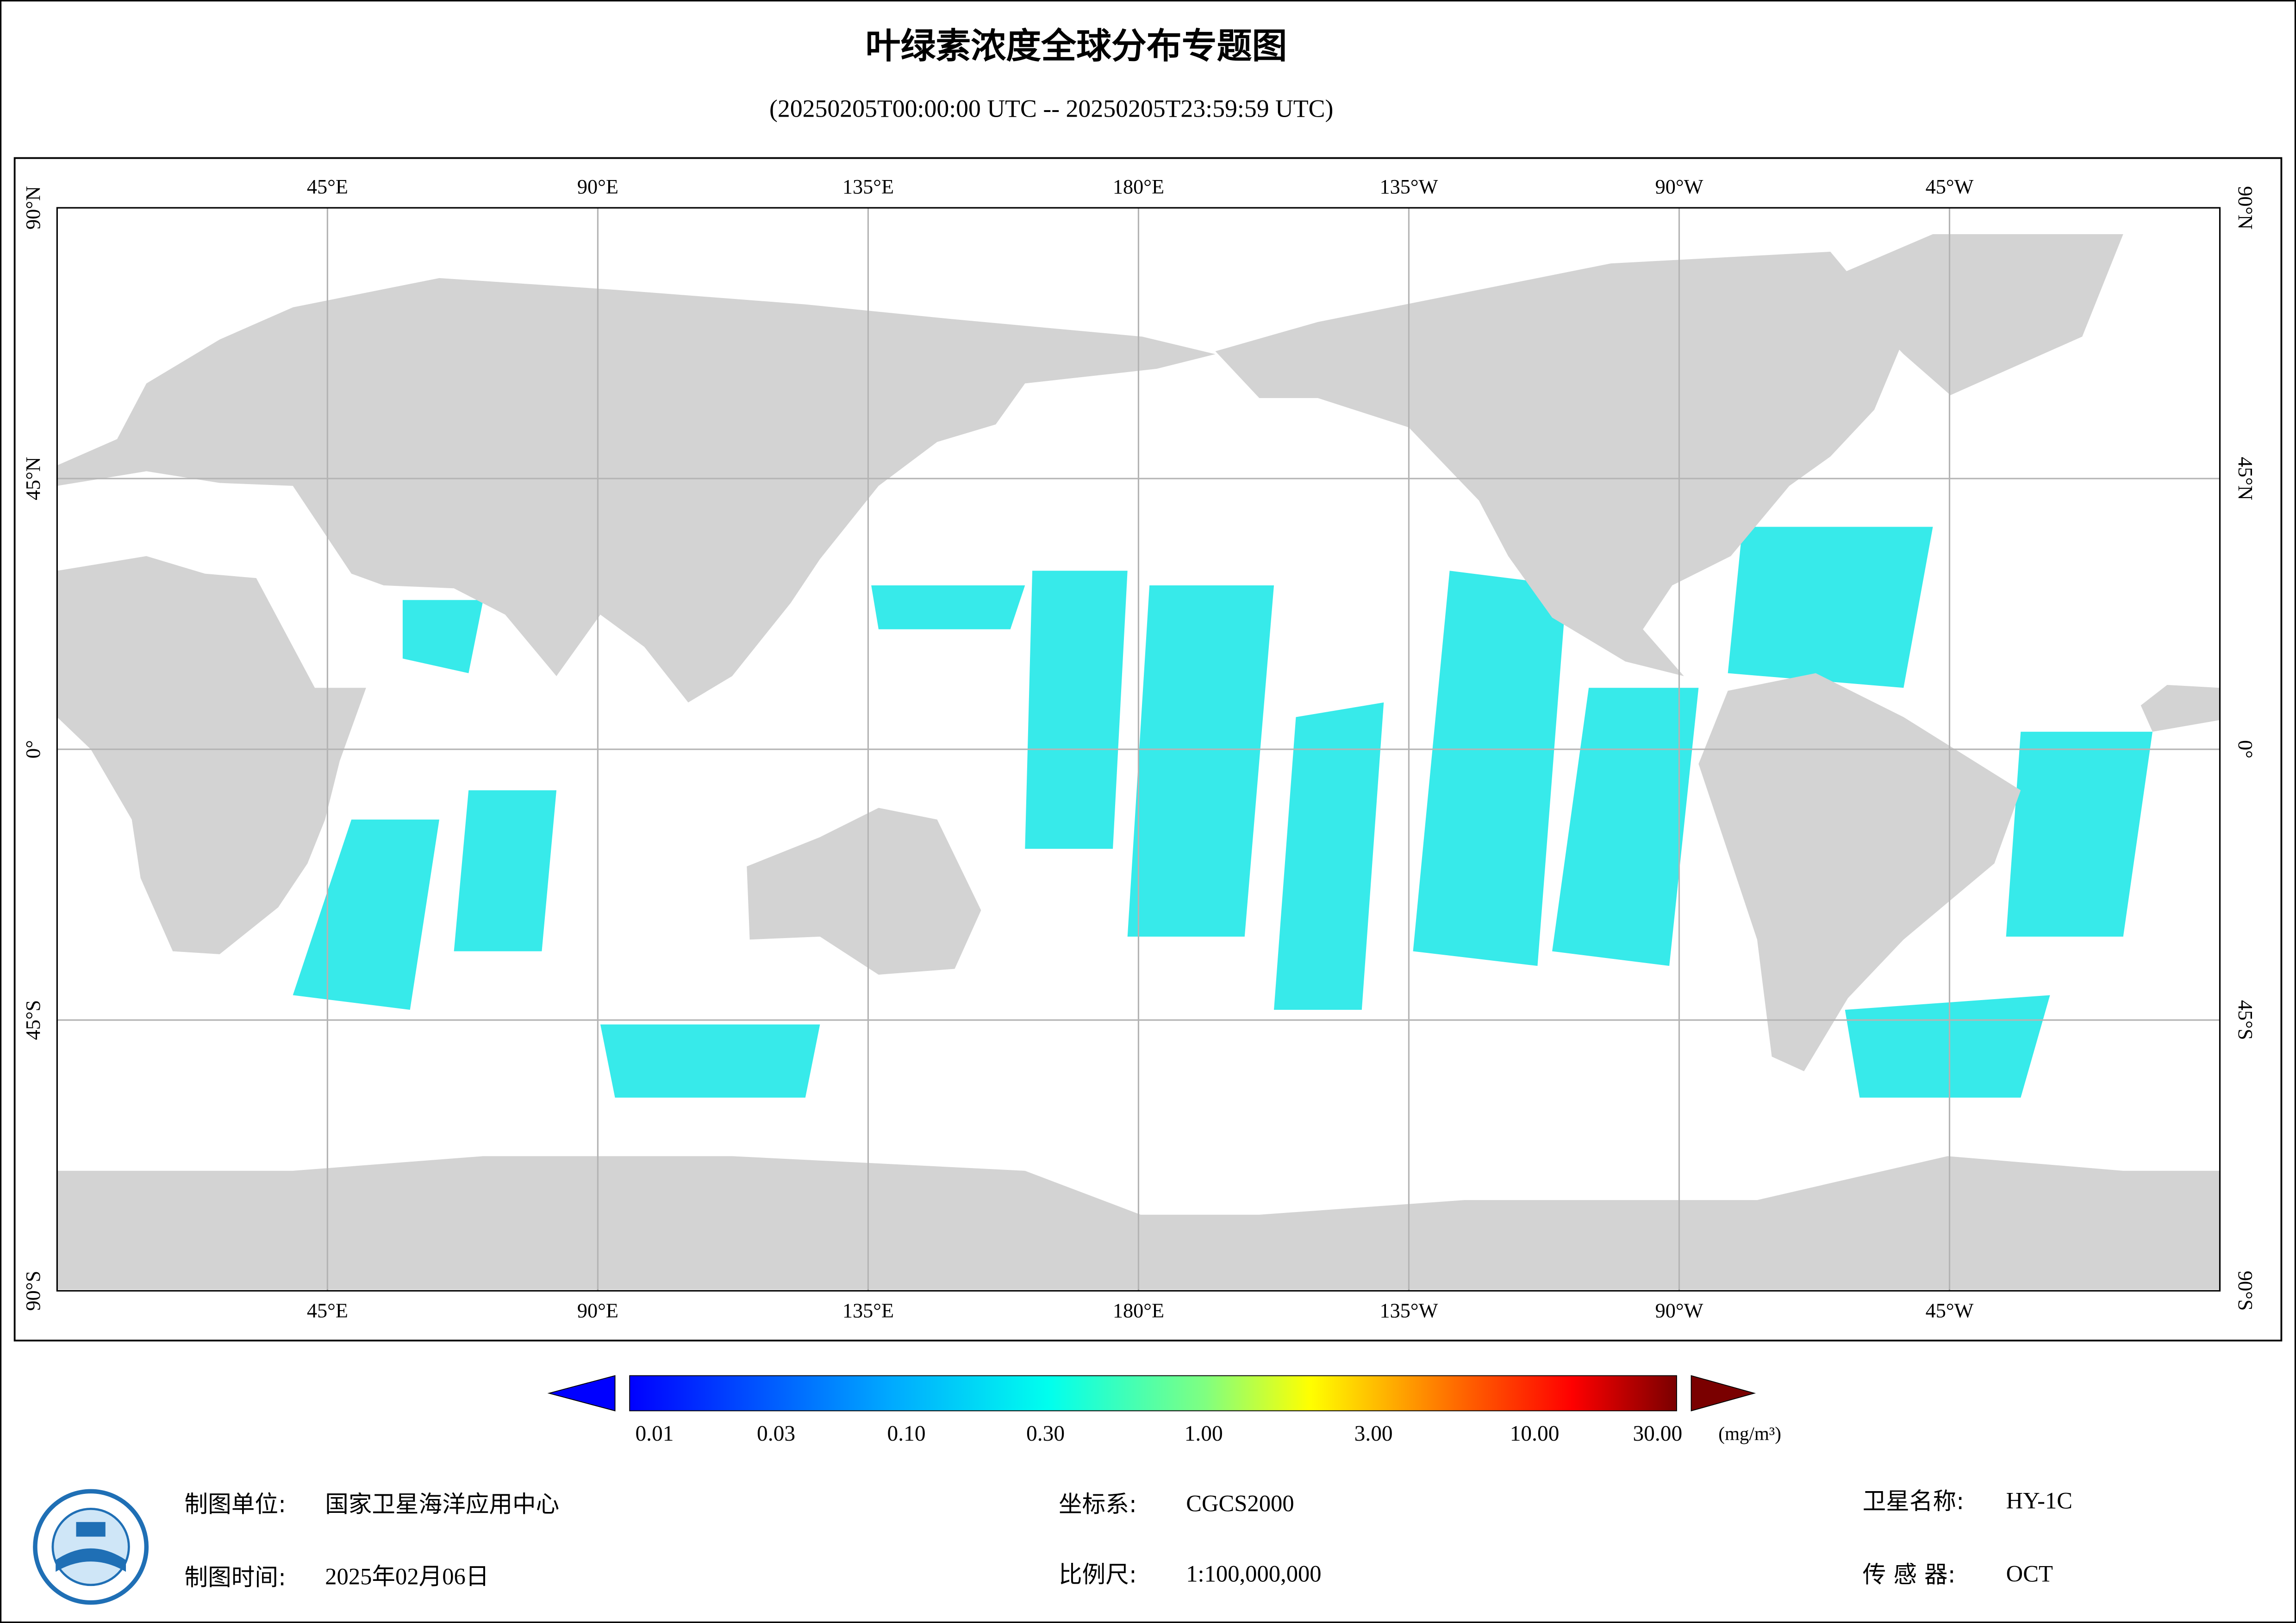 The image size is (2296, 1623). What do you see at coordinates (864, 891) in the screenshot?
I see `australia` at bounding box center [864, 891].